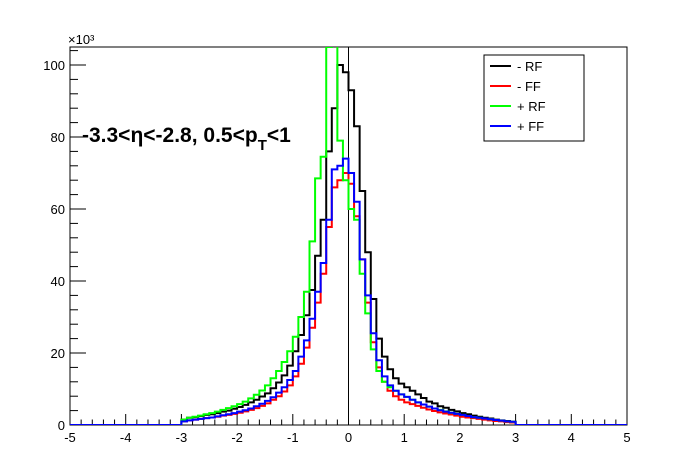 Image resolution: width=696 pixels, height=472 pixels. Describe the element at coordinates (626, 437) in the screenshot. I see `x-tick-label: 5` at that location.